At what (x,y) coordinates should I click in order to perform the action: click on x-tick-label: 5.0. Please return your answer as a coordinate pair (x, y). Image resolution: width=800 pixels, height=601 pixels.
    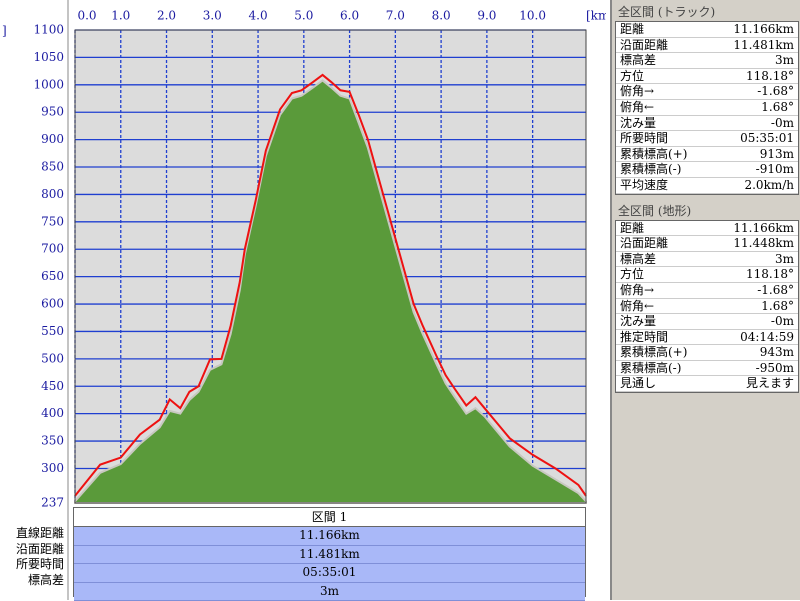
    Looking at the image, I should click on (303, 16).